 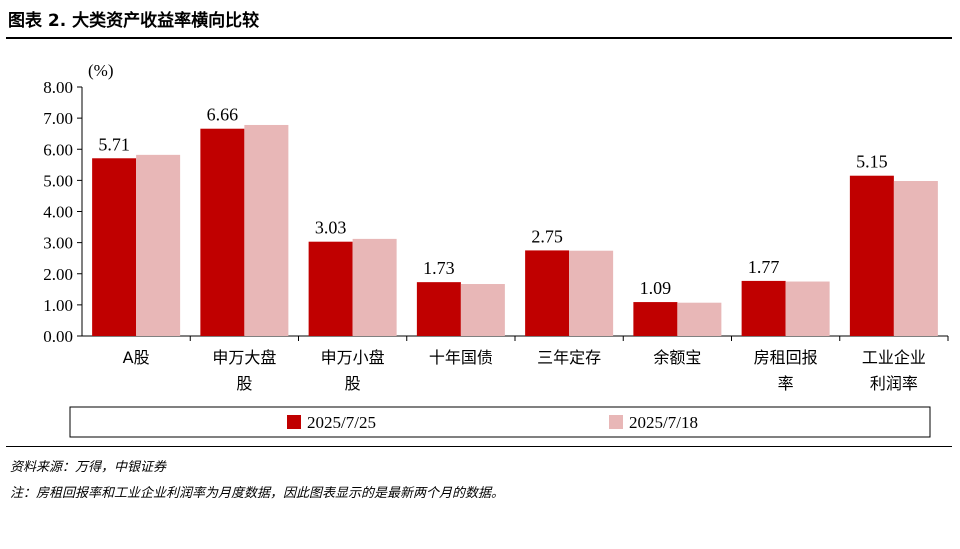 What do you see at coordinates (136, 357) in the screenshot?
I see `category-label: A股` at bounding box center [136, 357].